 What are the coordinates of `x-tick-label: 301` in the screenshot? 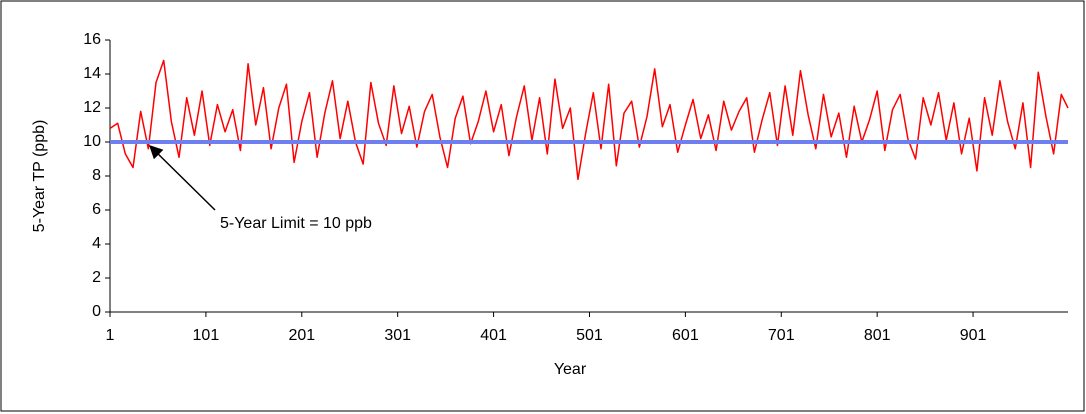 It's located at (397, 335).